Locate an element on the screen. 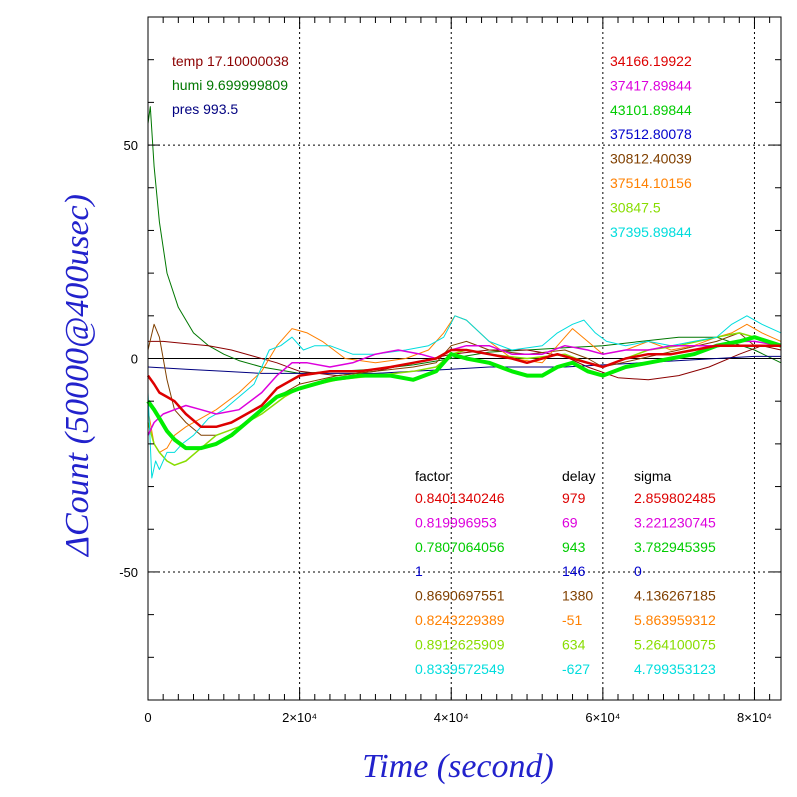  stats-cell: 0.819996953 is located at coordinates (456, 522).